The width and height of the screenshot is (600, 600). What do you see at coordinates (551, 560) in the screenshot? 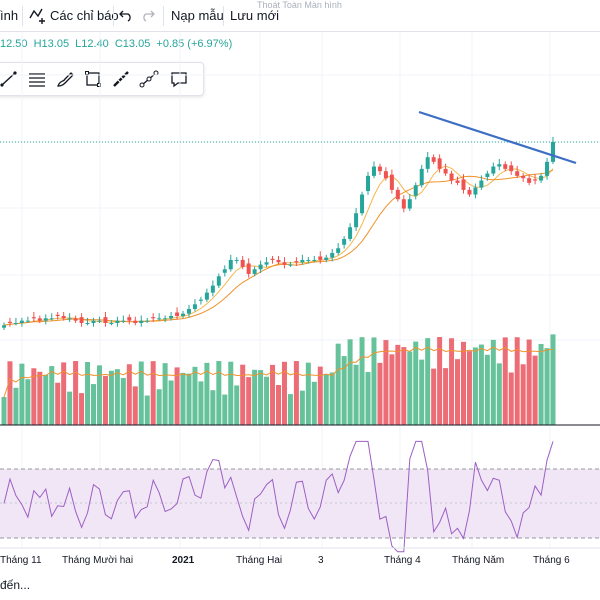
I see `x-axis-label: Tháng 6` at bounding box center [551, 560].